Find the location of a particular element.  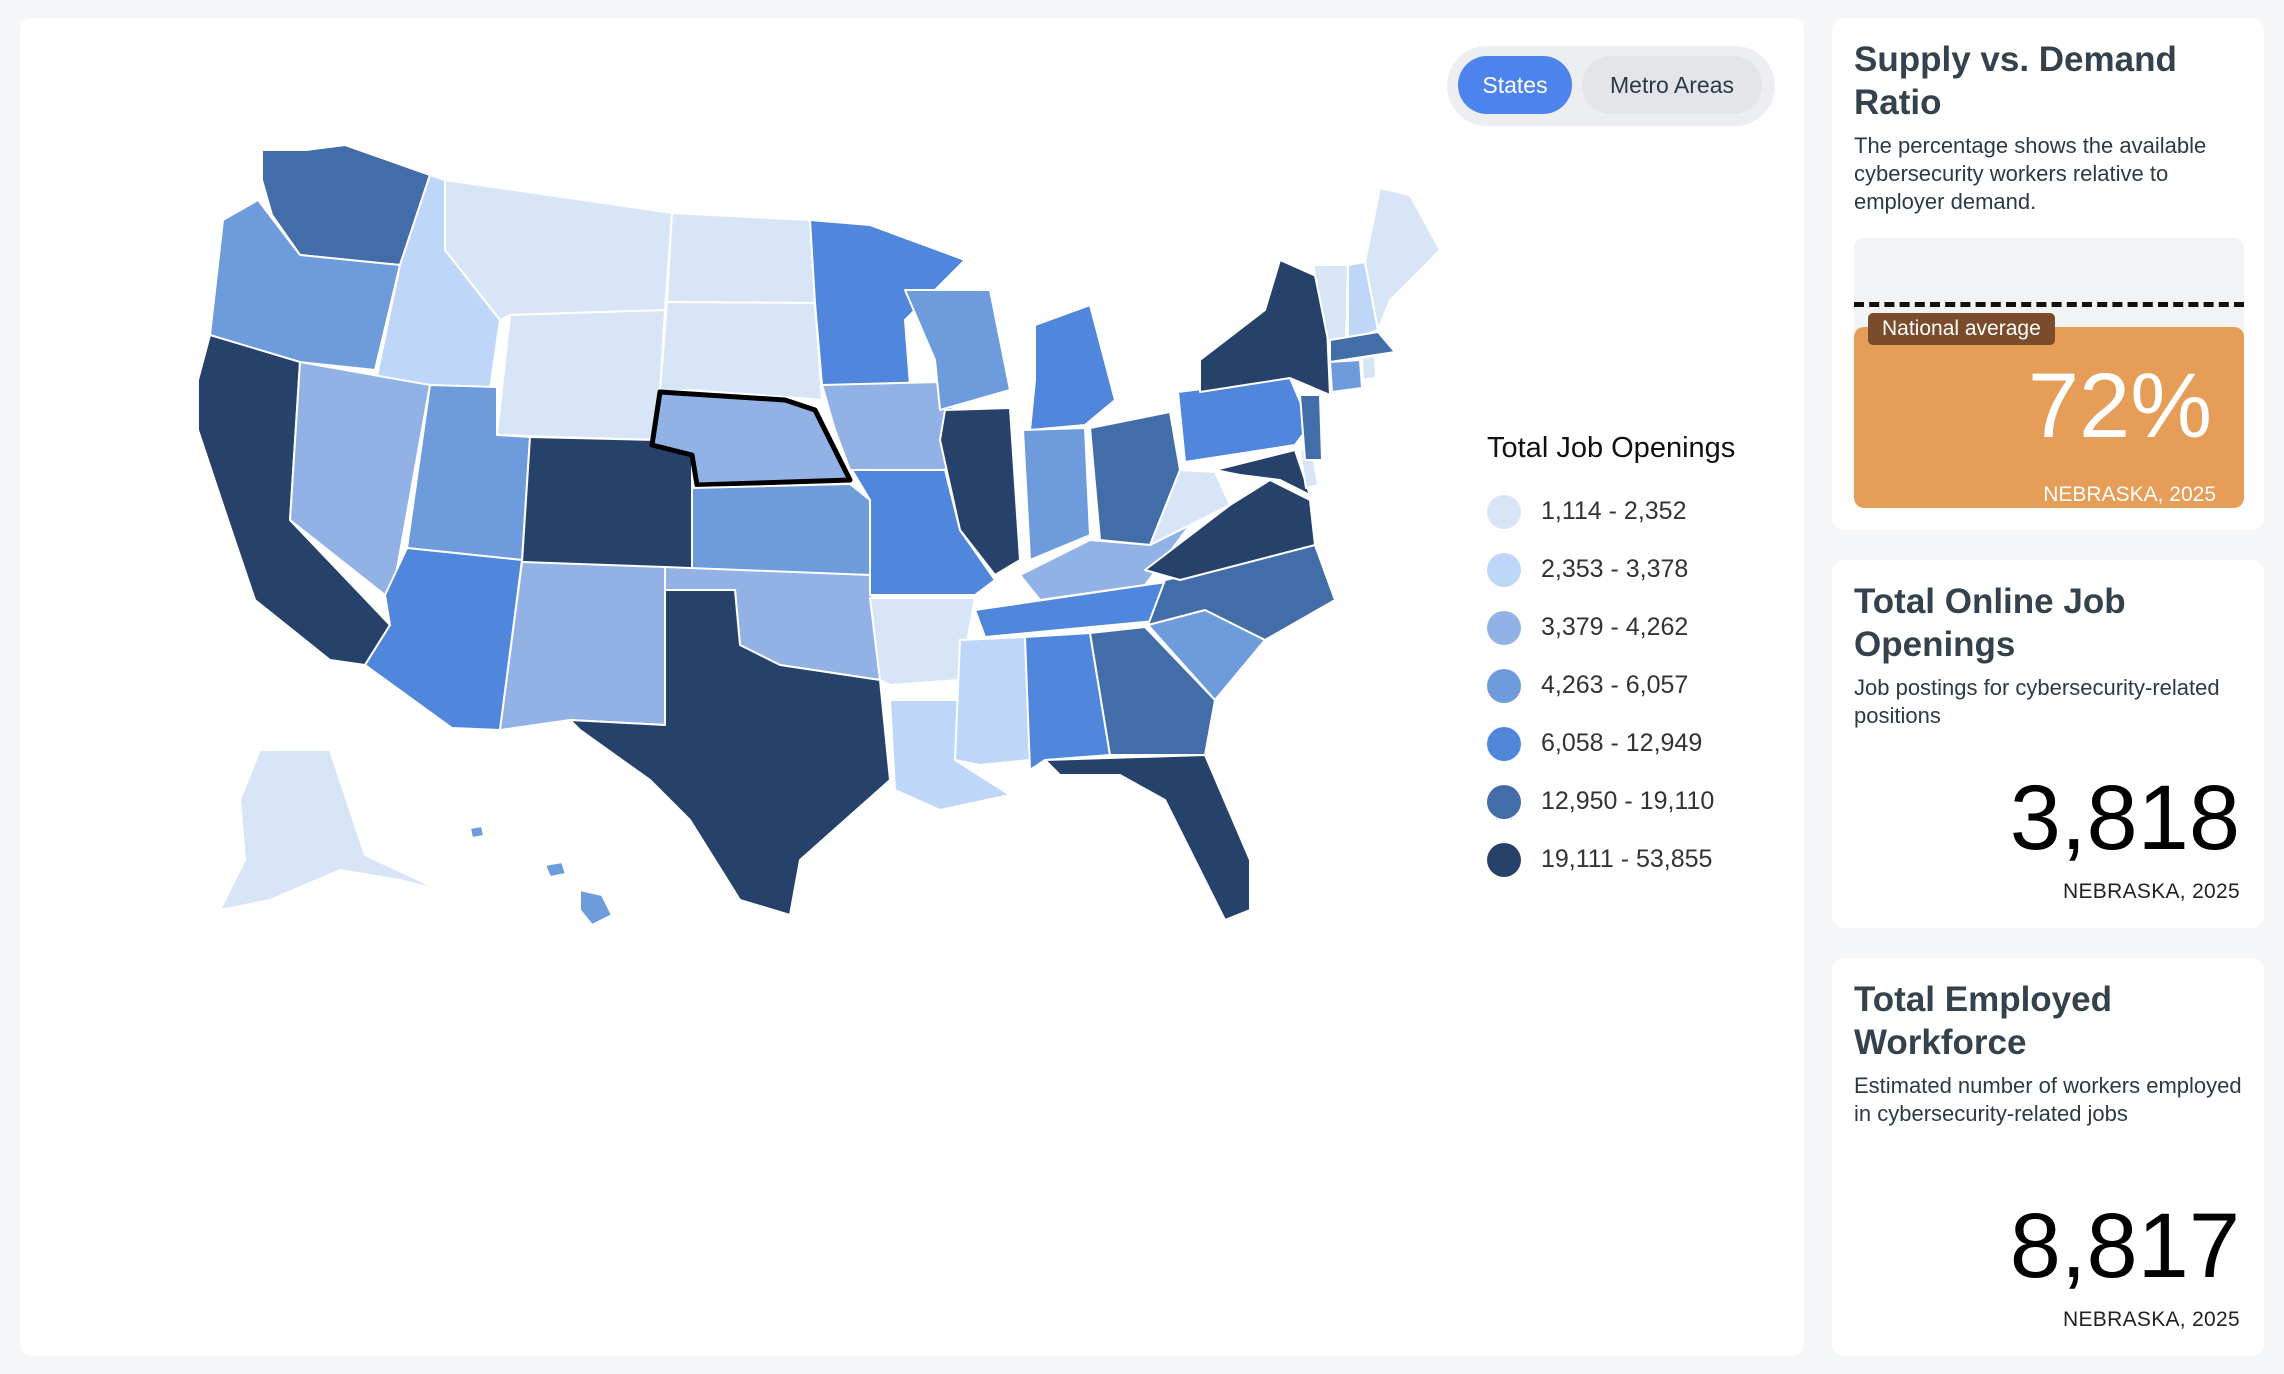

card-title: Total Employed Workforce is located at coordinates (1983, 1021).